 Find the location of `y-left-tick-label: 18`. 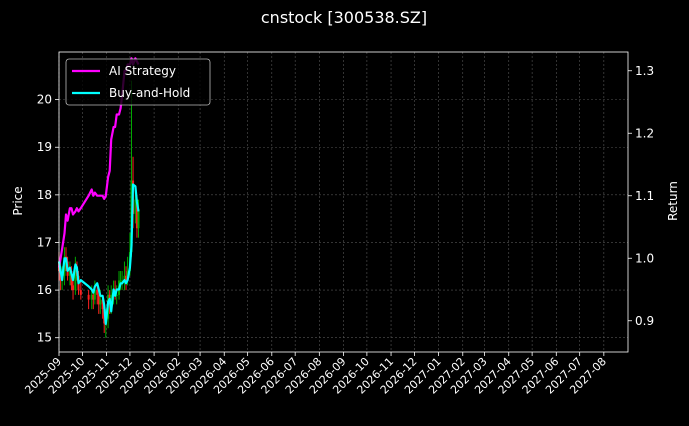

y-left-tick-label: 18 is located at coordinates (44, 195).